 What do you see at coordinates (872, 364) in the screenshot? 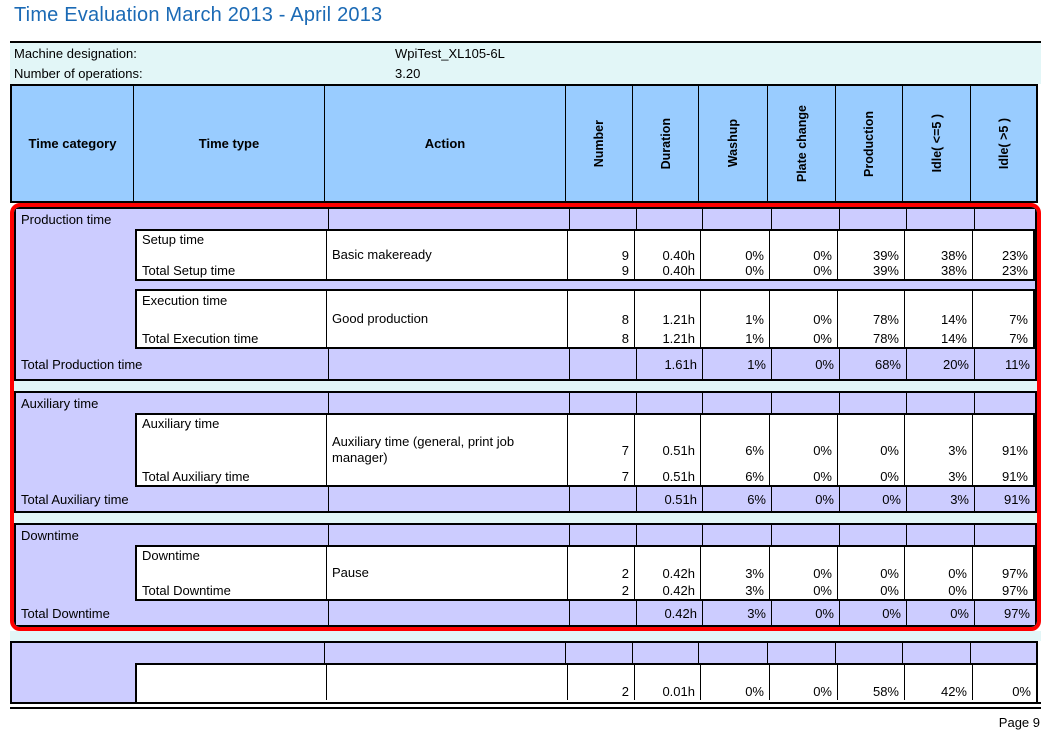
I see `value-cell: 68%` at bounding box center [872, 364].